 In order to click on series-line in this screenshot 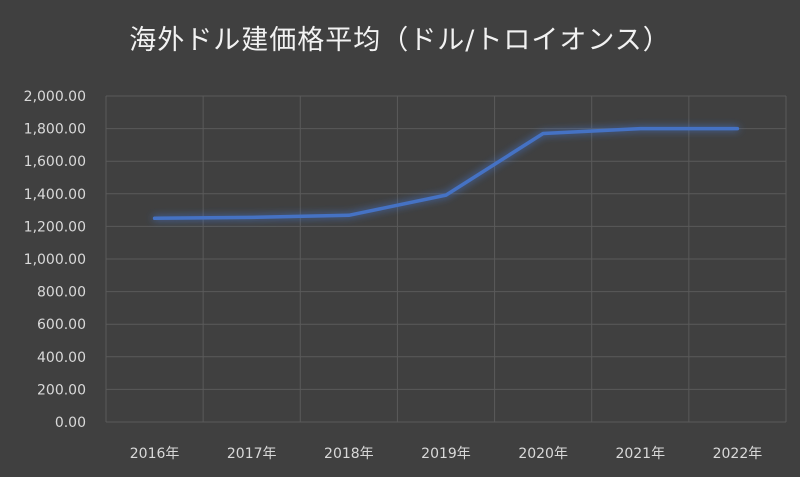, I will do `click(446, 173)`.